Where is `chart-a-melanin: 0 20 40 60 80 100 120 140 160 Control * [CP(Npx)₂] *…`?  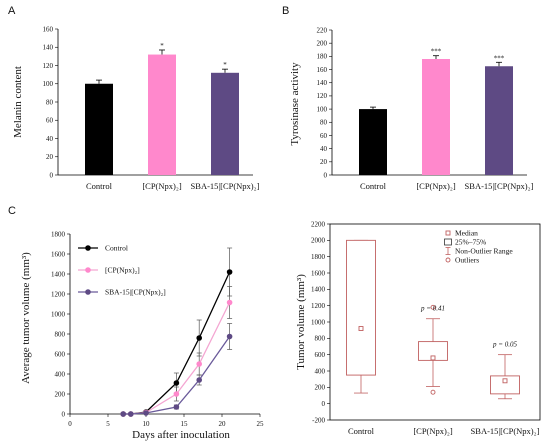
chart-a-melanin: 0 20 40 60 80 100 120 140 160 Control * [CP(Npx)₂] *… is located at coordinates (151, 108).